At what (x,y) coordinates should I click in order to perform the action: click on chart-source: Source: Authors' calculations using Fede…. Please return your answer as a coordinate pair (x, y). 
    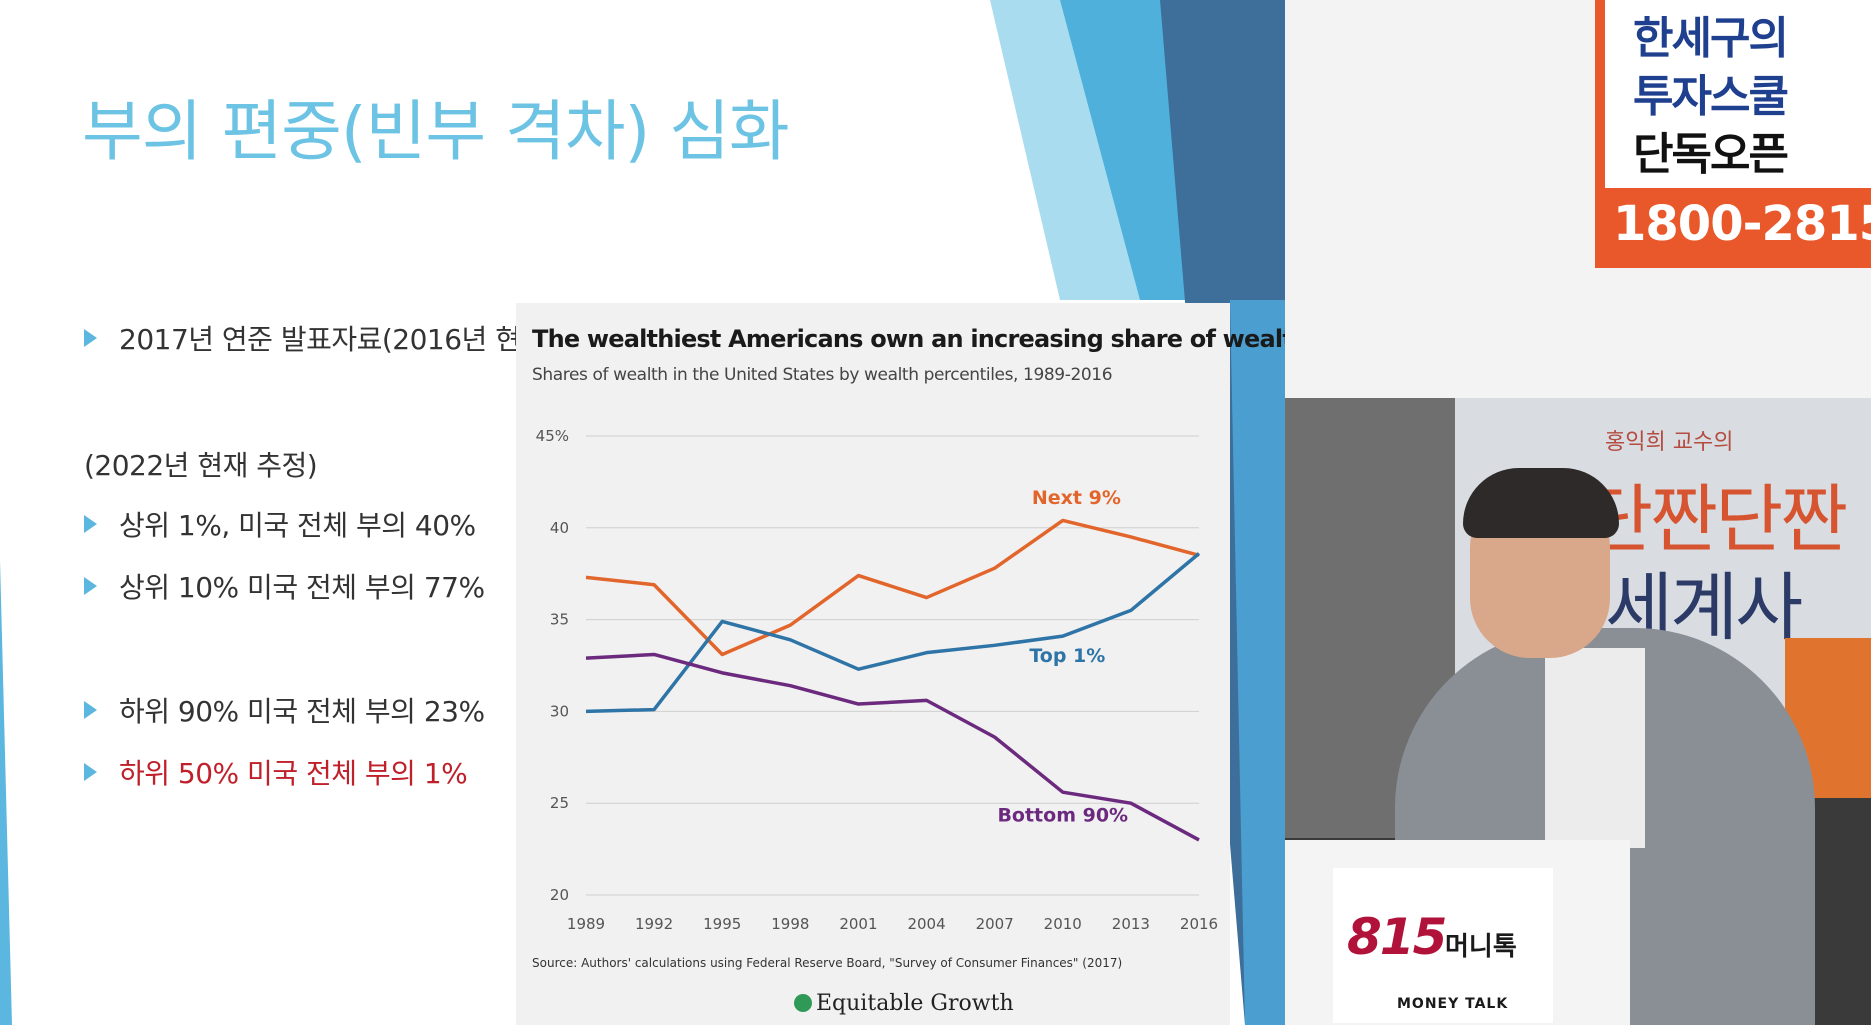
    Looking at the image, I should click on (827, 963).